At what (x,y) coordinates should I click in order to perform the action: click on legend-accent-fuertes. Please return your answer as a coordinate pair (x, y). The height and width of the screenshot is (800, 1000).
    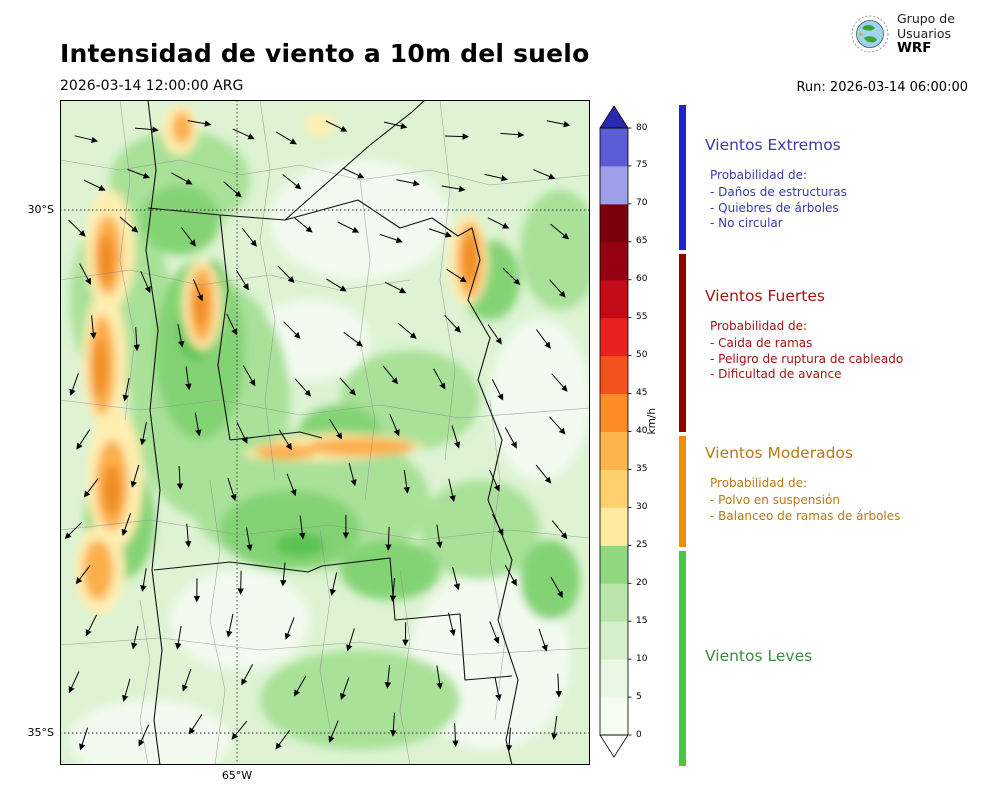
    Looking at the image, I should click on (682, 343).